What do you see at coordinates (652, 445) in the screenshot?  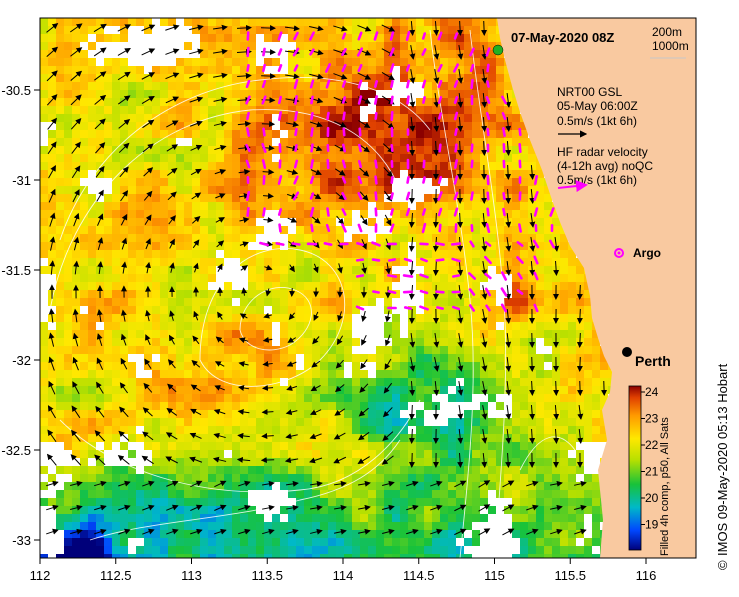 I see `colorbar-tick-label: 22` at bounding box center [652, 445].